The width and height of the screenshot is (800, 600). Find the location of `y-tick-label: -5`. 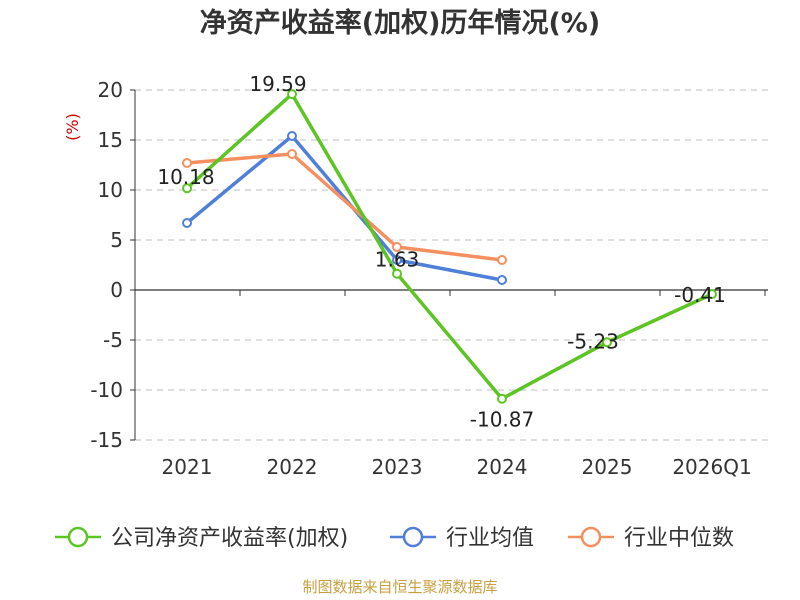

y-tick-label: -5 is located at coordinates (113, 340).